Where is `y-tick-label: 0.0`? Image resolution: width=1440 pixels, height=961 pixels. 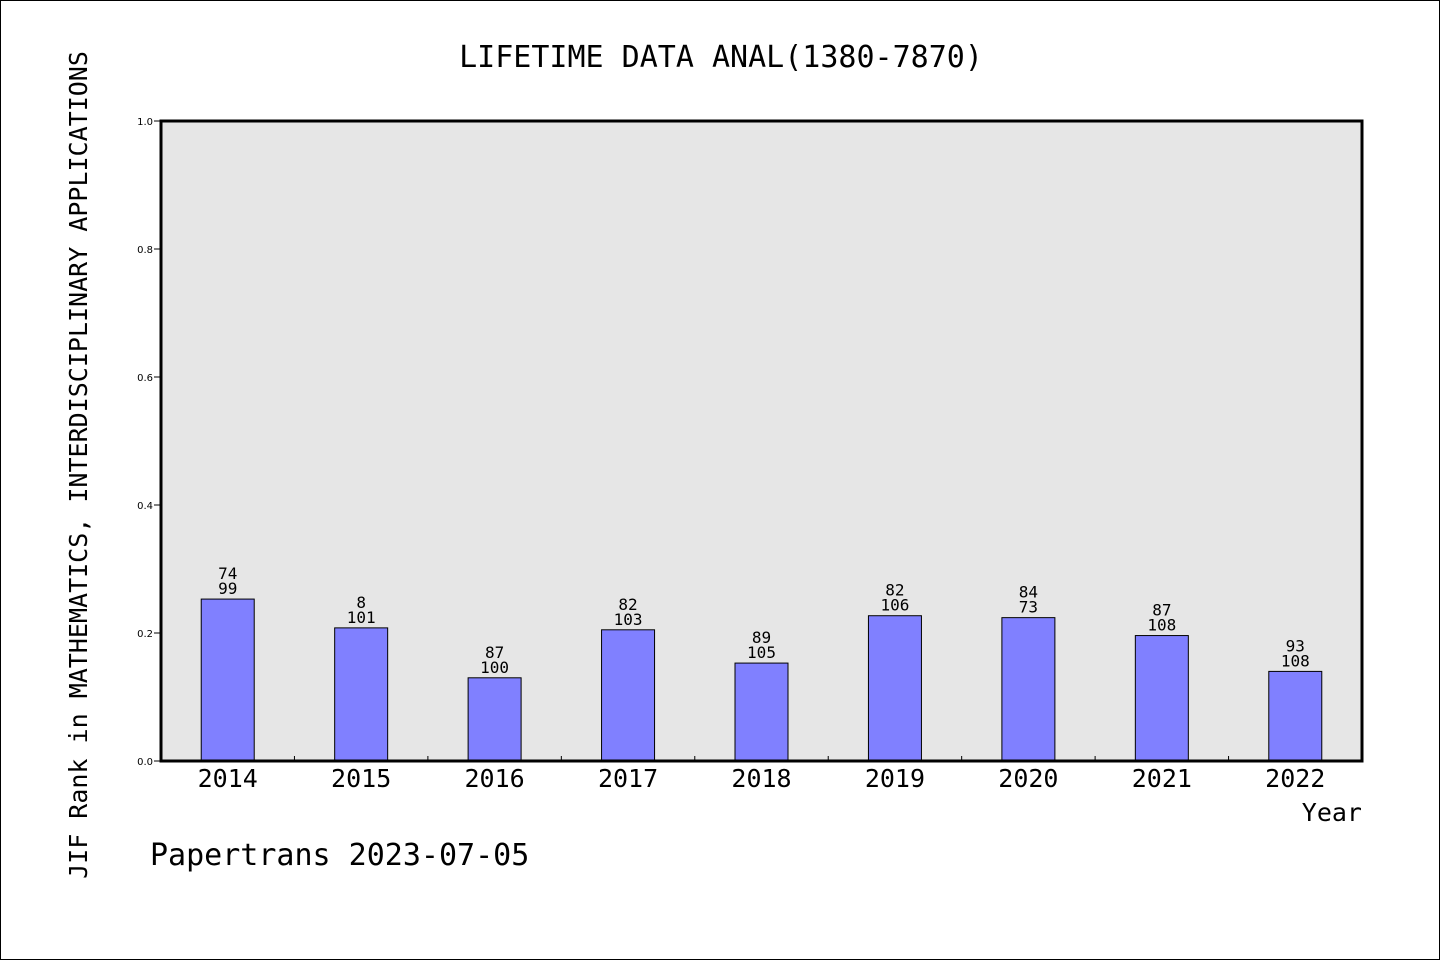
y-tick-label: 0.0 is located at coordinates (145, 762).